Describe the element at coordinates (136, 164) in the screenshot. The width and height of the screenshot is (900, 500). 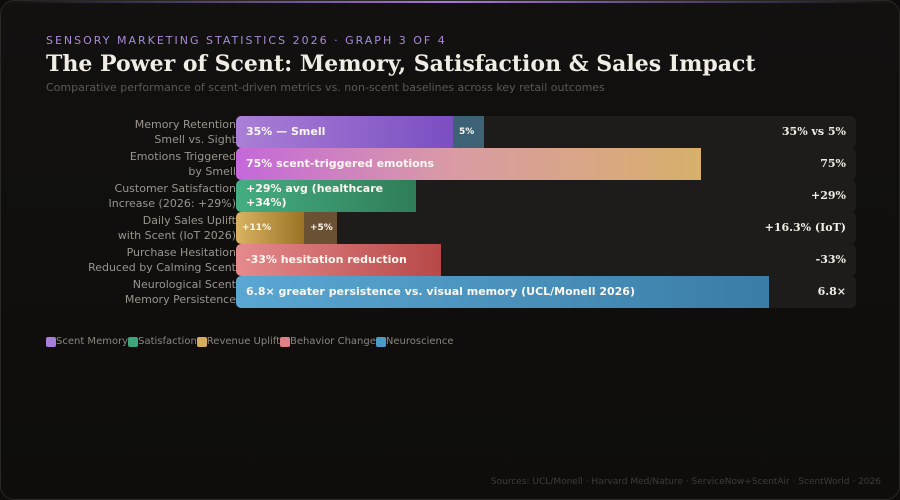
I see `row-label: Emotions Triggered by Smell` at that location.